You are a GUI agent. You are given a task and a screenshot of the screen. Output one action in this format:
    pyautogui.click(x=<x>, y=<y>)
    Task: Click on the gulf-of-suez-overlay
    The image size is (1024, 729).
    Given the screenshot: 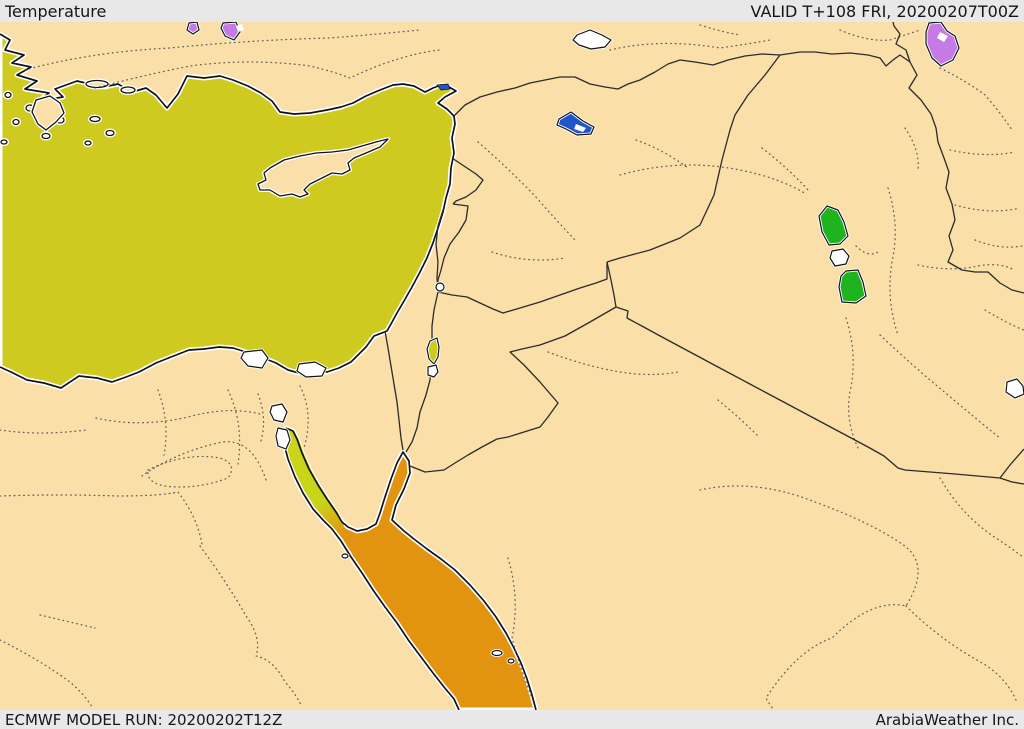 What is the action you would take?
    pyautogui.click(x=314, y=482)
    